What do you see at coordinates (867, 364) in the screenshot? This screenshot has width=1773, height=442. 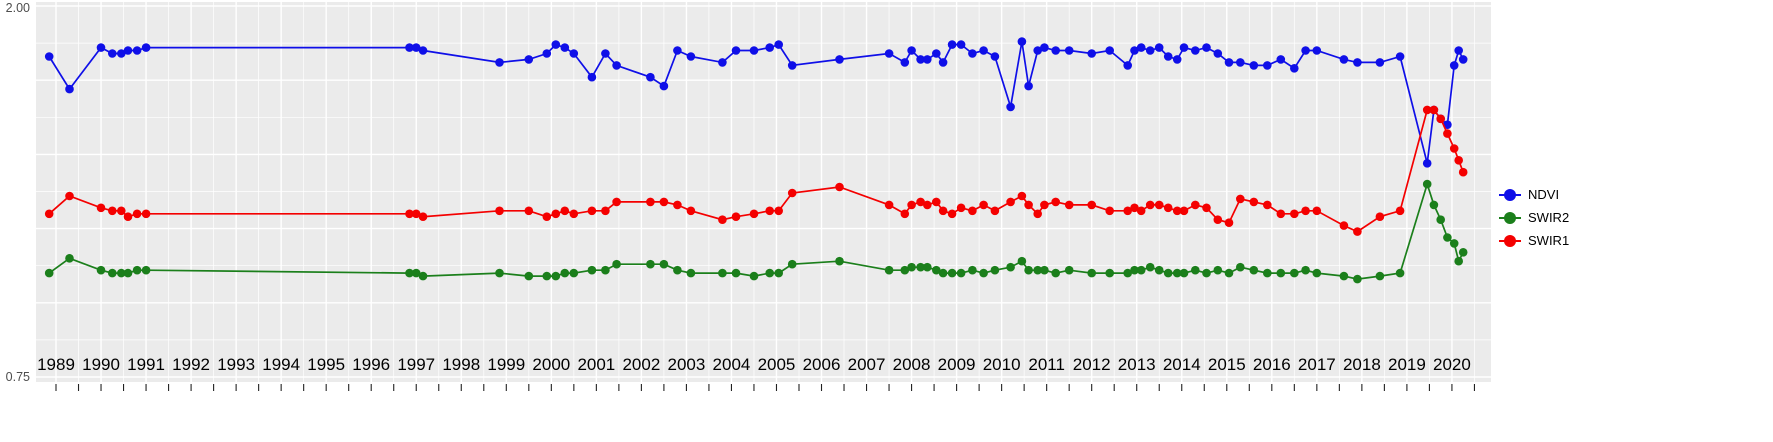 I see `x-axis-label: 2007` at bounding box center [867, 364].